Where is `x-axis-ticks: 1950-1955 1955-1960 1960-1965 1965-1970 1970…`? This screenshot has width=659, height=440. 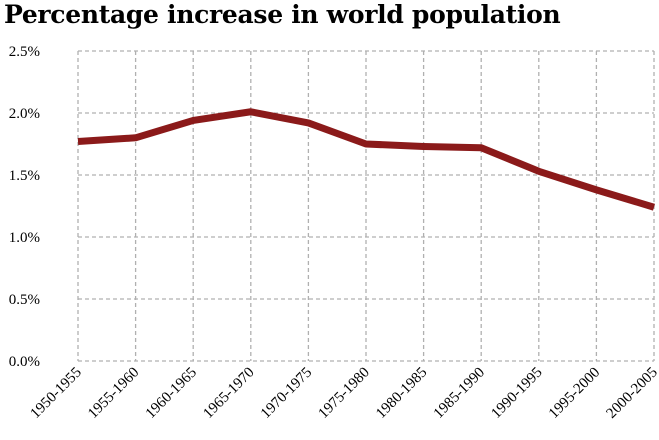
x-axis-ticks: 1950-1955 1955-1960 1960-1965 1965-1970 1970… is located at coordinates (343, 393).